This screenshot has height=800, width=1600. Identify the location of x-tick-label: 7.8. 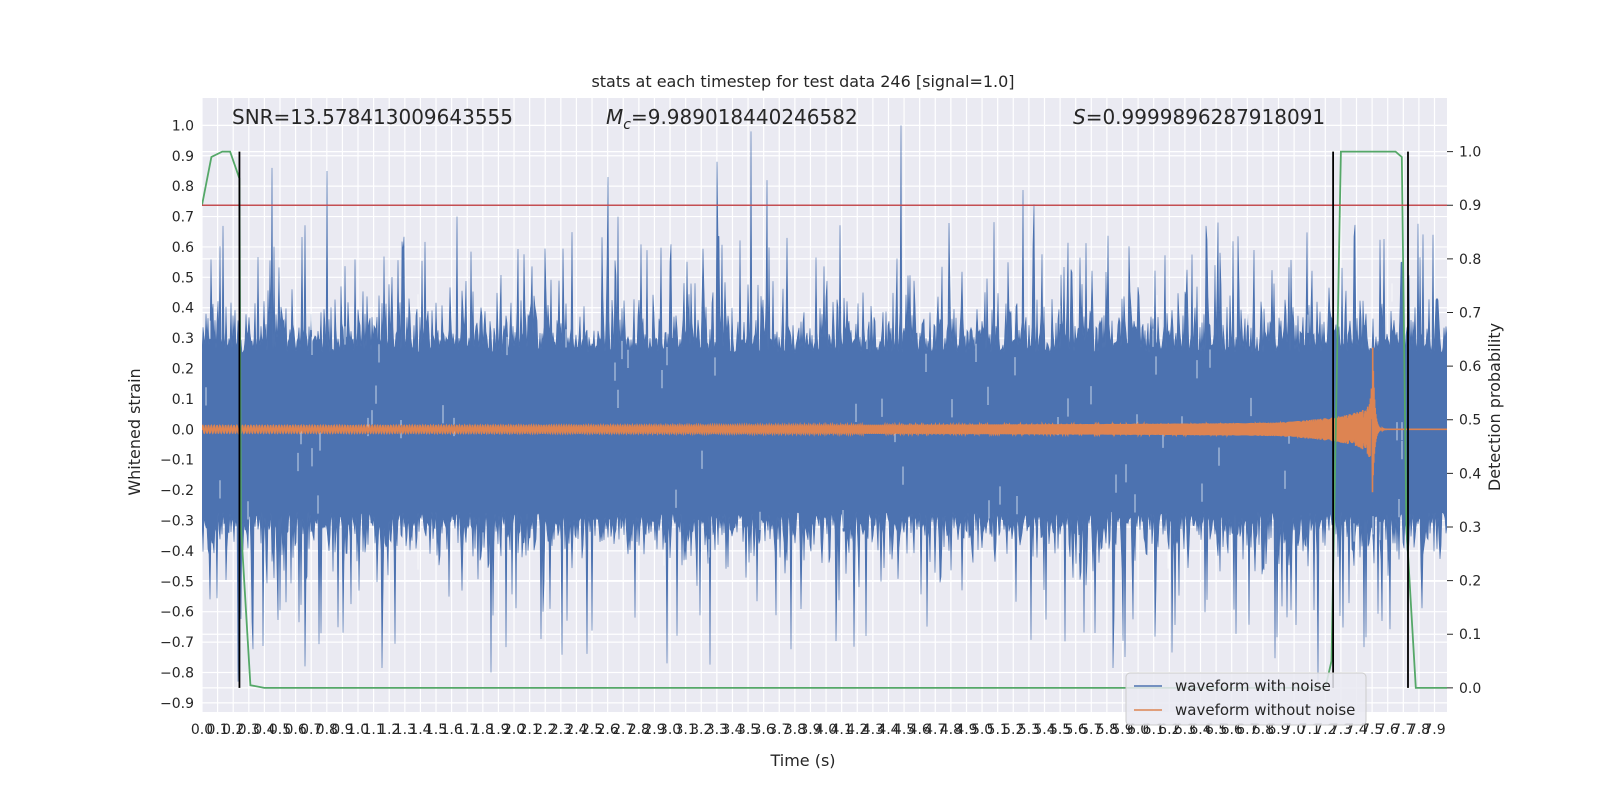
(1419, 730).